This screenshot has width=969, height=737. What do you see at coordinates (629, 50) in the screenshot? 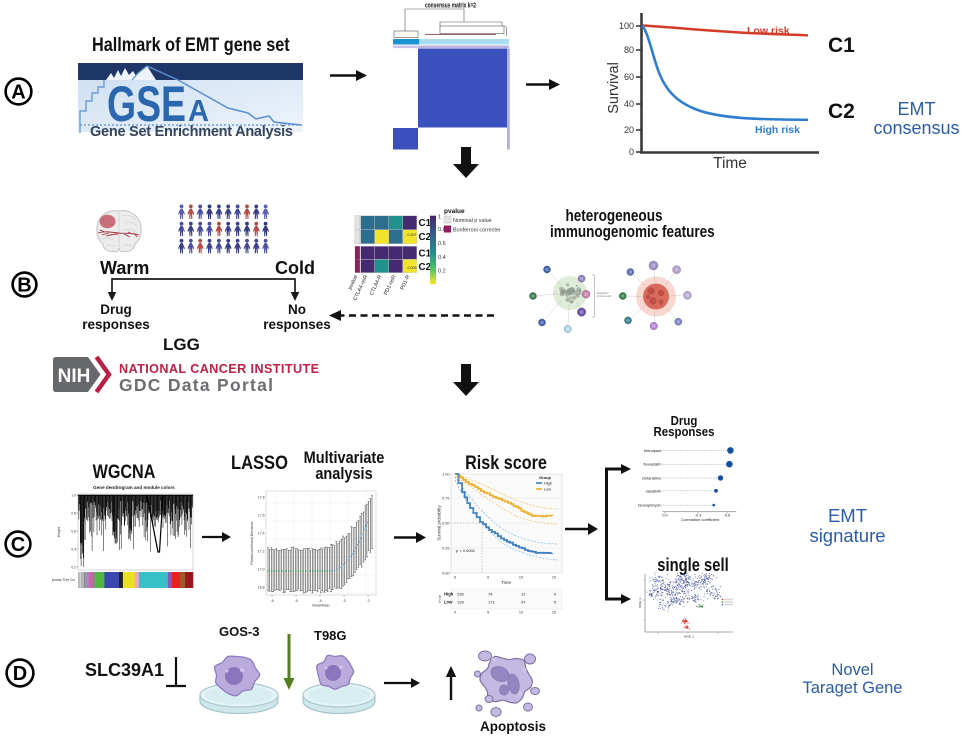
I see `svg-text: 80` at bounding box center [629, 50].